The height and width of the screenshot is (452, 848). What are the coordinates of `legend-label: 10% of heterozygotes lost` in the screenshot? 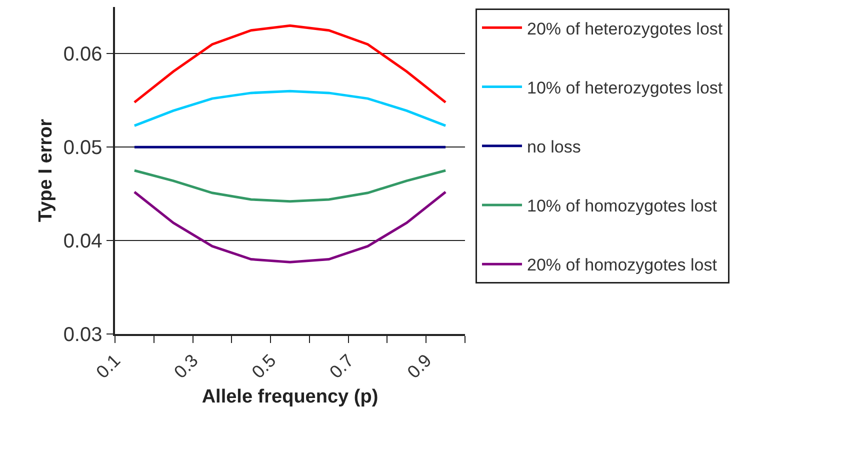 It's located at (625, 88).